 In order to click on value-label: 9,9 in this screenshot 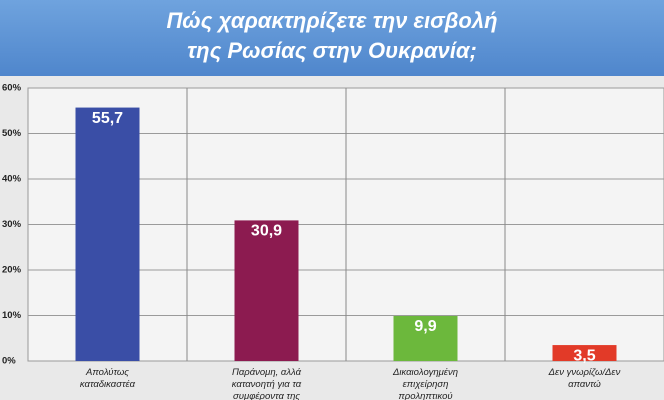, I will do `click(425, 326)`.